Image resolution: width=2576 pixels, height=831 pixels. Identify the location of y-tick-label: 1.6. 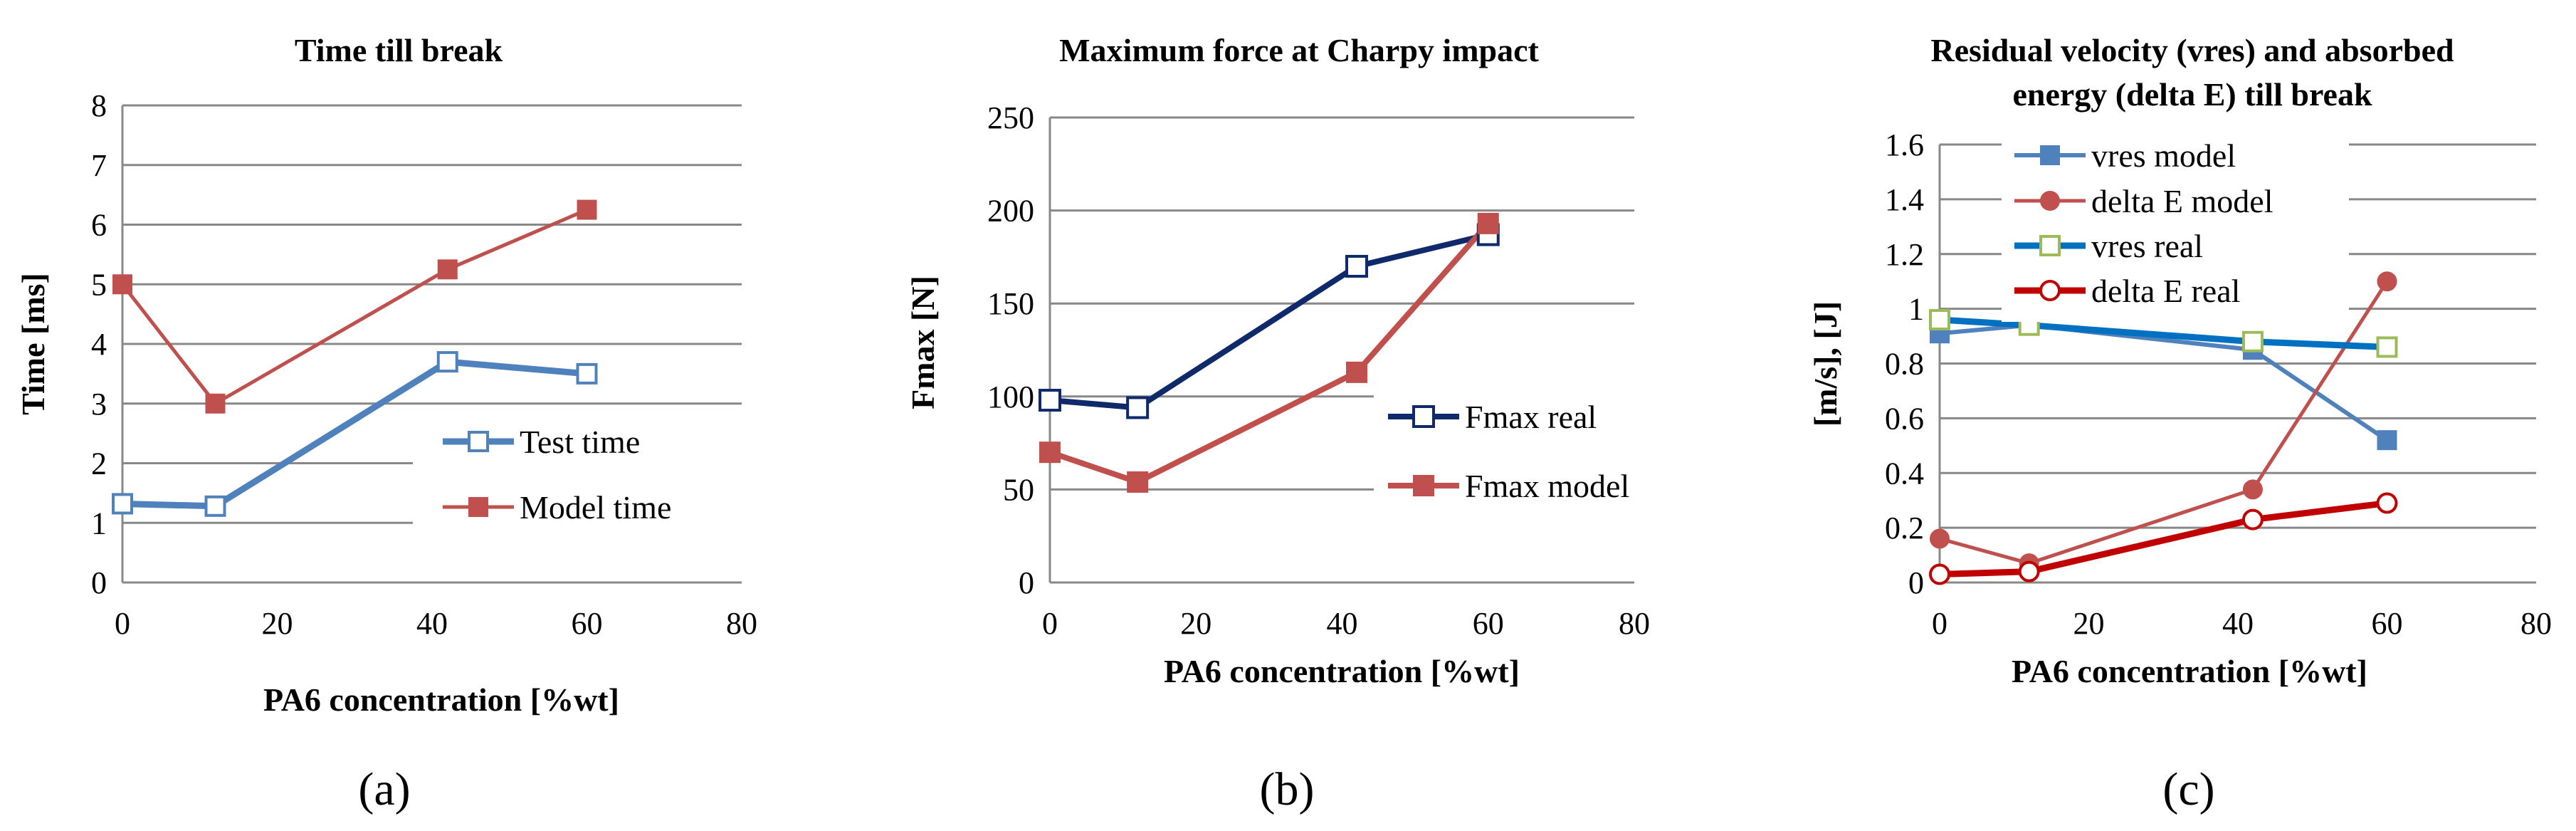
(1905, 144).